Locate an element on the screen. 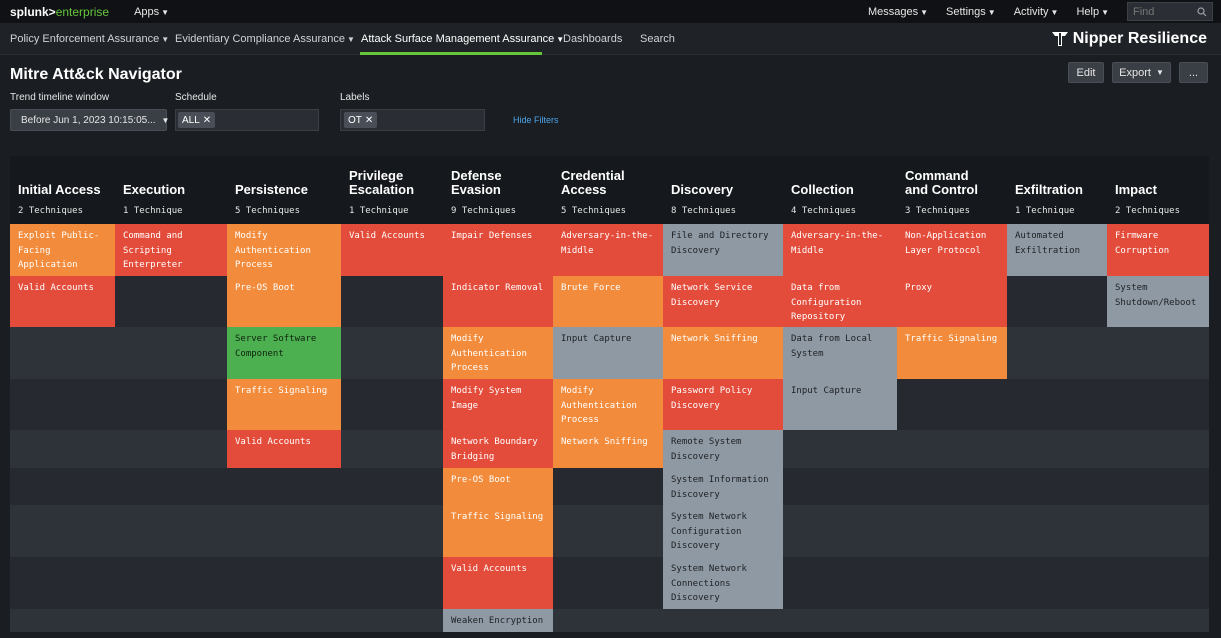 The image size is (1221, 638). nipper-brand: Nipper Resilience is located at coordinates (1129, 39).